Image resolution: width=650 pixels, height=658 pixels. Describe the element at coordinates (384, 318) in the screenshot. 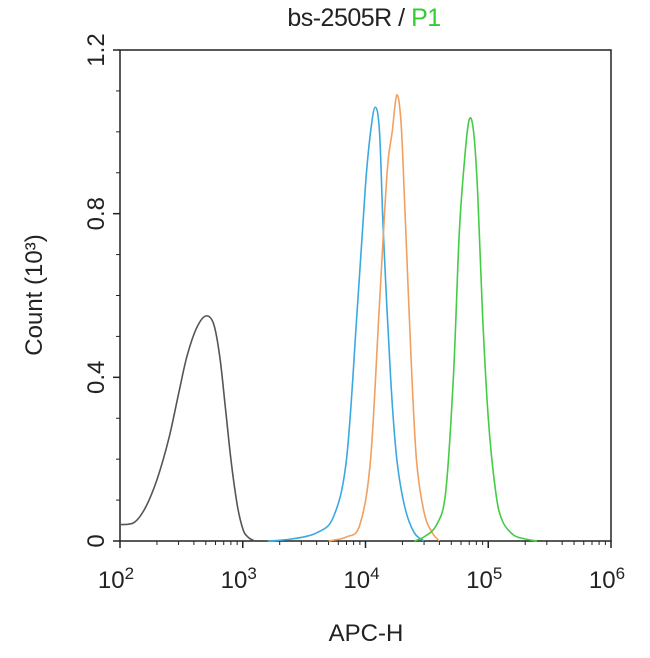

I see `series-bs-2505r` at that location.